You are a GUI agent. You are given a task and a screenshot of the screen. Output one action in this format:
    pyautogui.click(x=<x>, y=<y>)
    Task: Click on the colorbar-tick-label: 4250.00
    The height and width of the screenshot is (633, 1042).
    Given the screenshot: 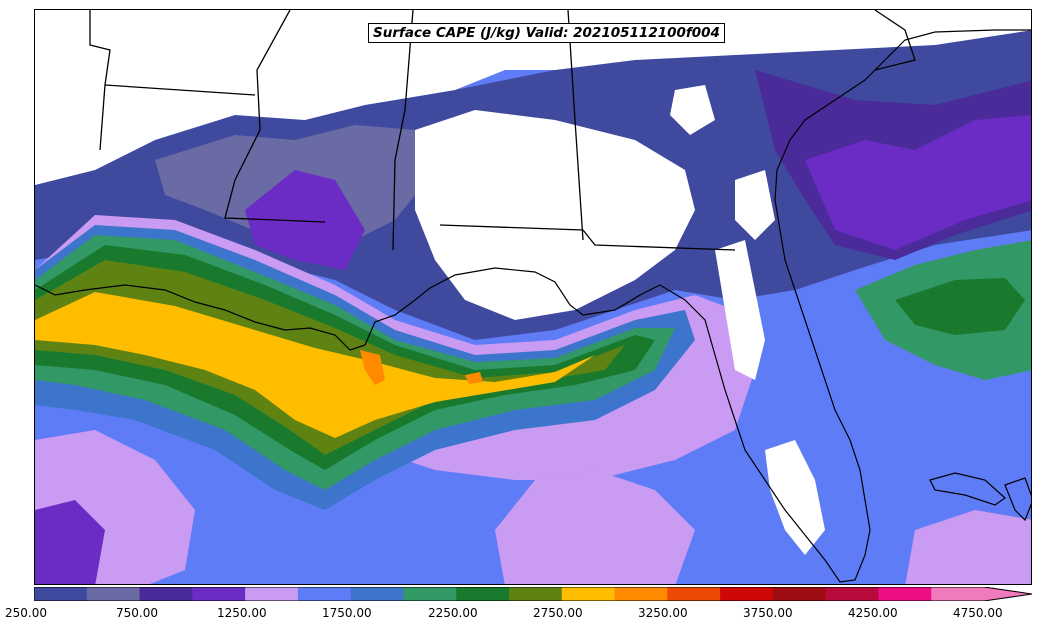 What is the action you would take?
    pyautogui.click(x=873, y=613)
    